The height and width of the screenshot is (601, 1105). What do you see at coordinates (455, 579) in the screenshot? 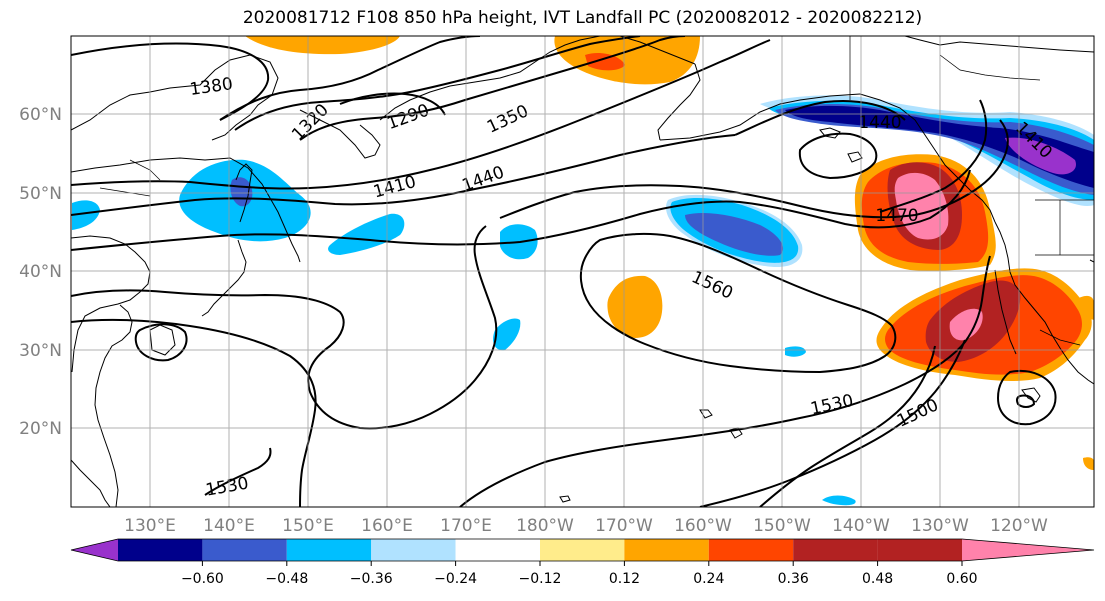
I see `colorbar-tick-label: −0.24` at bounding box center [455, 579].